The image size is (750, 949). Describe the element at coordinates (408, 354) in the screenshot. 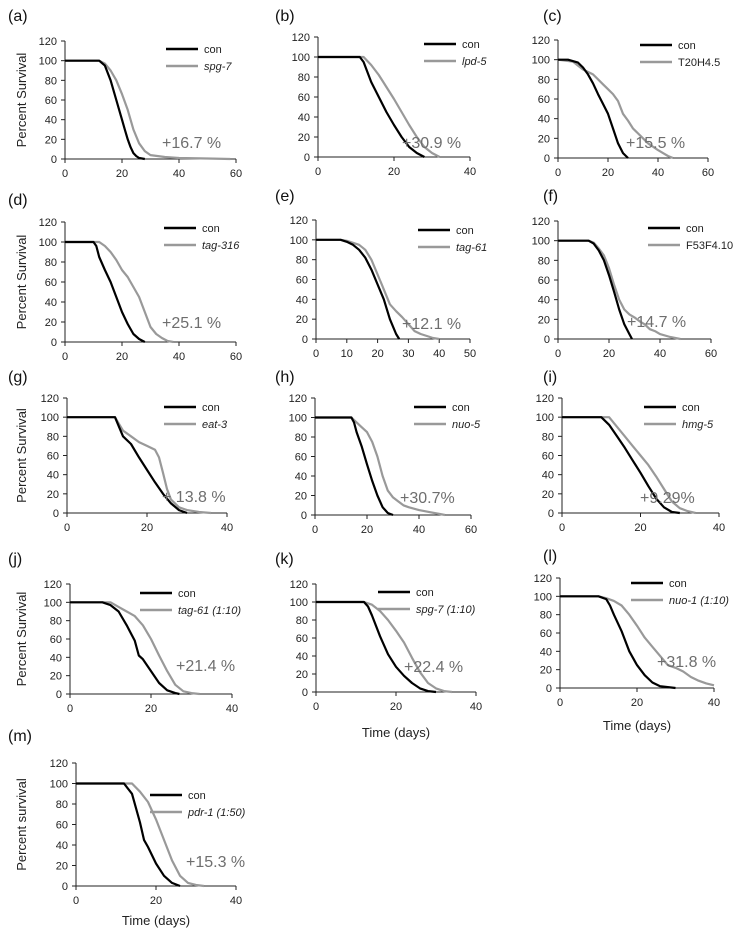

I see `x-tick-label: 30` at that location.